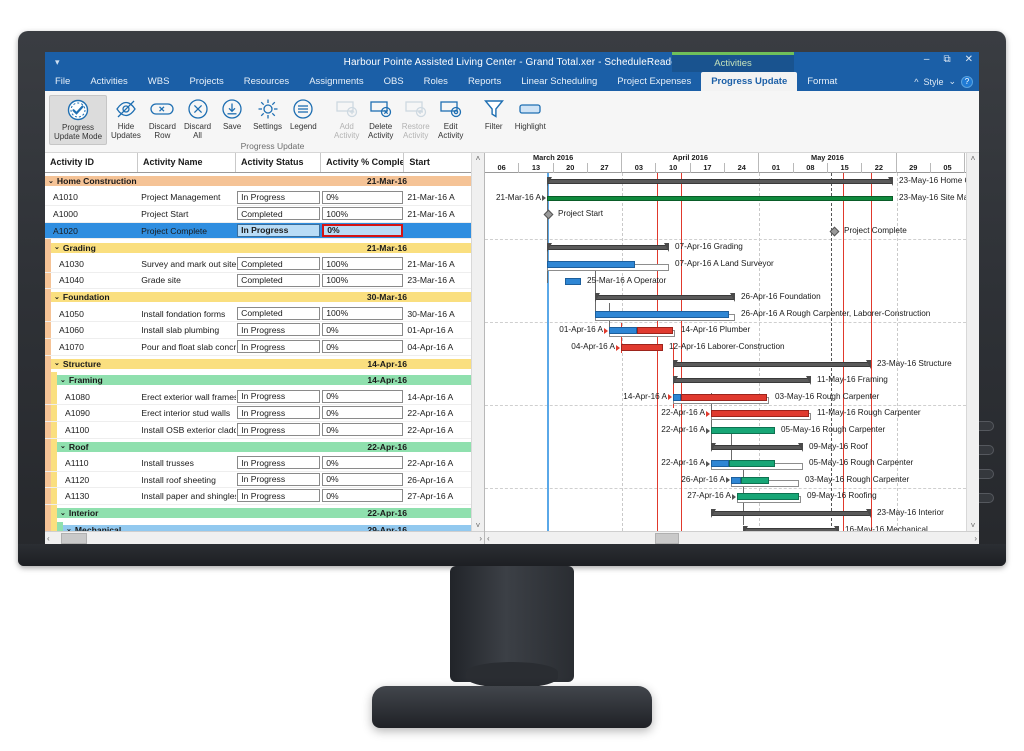  What do you see at coordinates (972, 342) in the screenshot?
I see `gantt-vertical-scrollbar: ˄ ˅` at bounding box center [972, 342].